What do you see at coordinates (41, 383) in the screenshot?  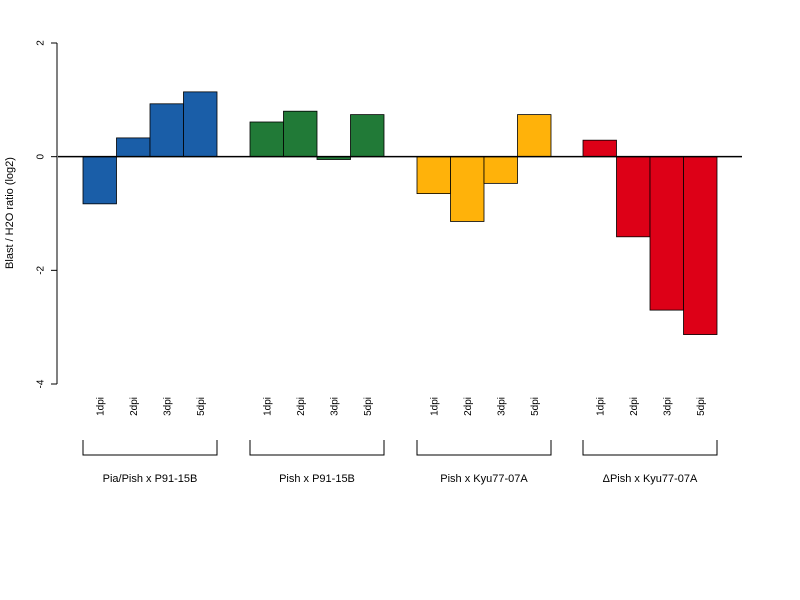 I see `y-tick-label: -4` at bounding box center [41, 383].